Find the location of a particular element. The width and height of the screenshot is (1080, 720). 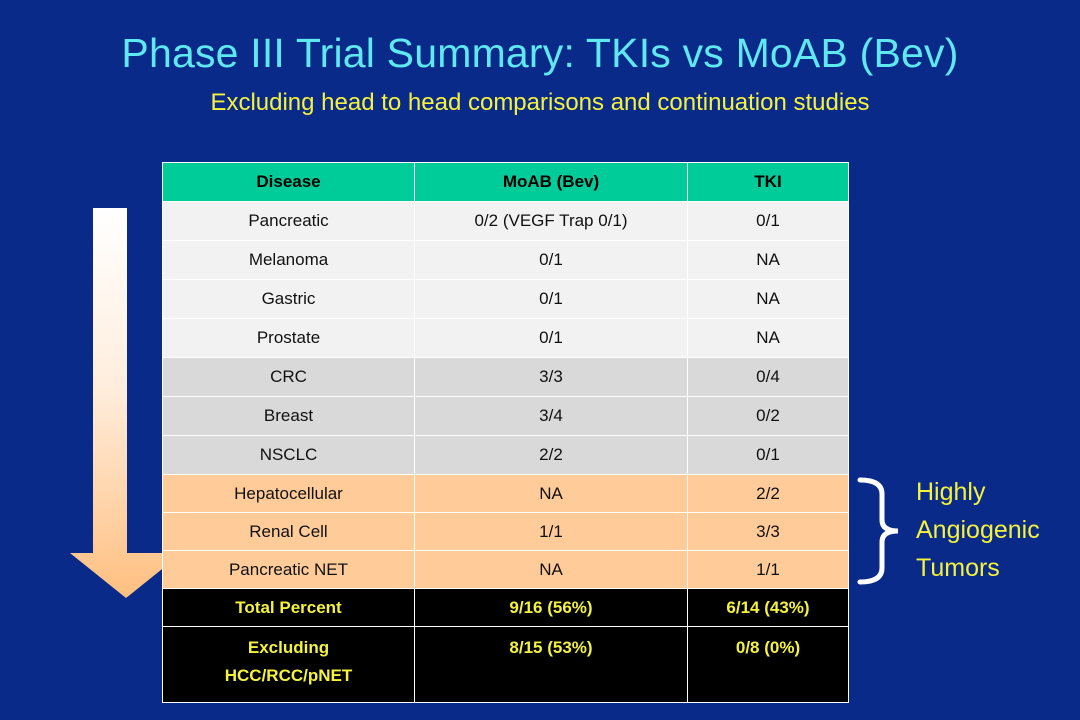

annotation-line3: Tumors is located at coordinates (958, 568).